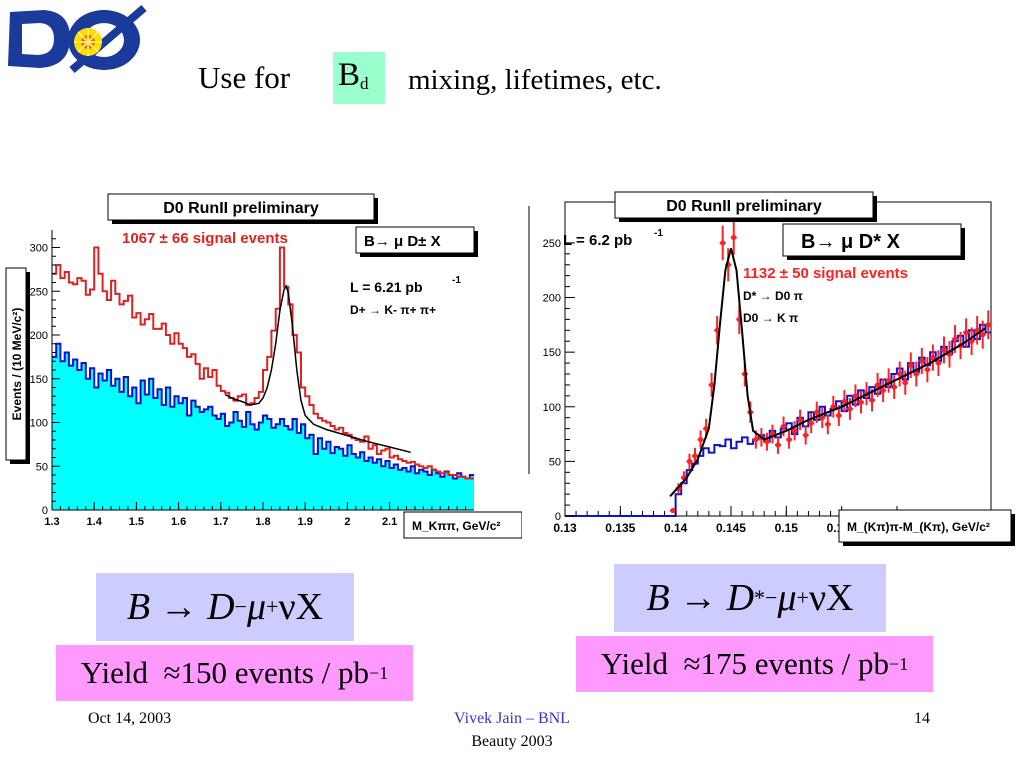 Image resolution: width=1024 pixels, height=768 pixels. I want to click on ylabel-box, so click(16, 364).